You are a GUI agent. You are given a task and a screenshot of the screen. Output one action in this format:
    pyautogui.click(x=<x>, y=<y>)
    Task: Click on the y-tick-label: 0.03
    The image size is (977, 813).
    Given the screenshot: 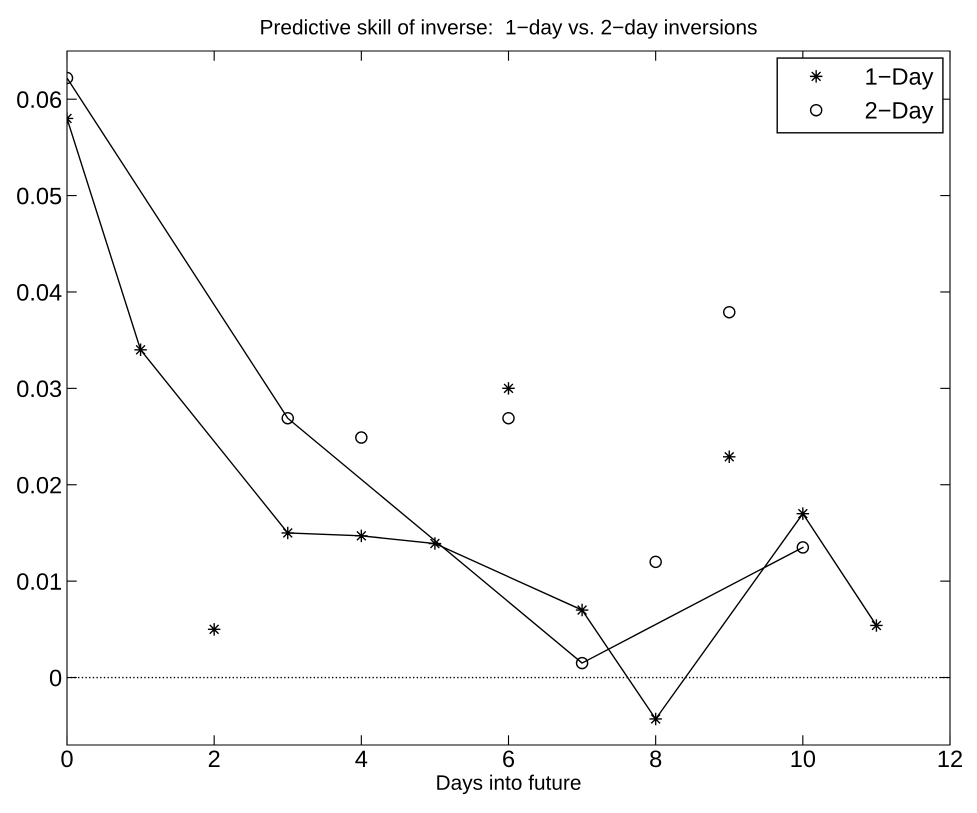 What is the action you would take?
    pyautogui.click(x=39, y=389)
    